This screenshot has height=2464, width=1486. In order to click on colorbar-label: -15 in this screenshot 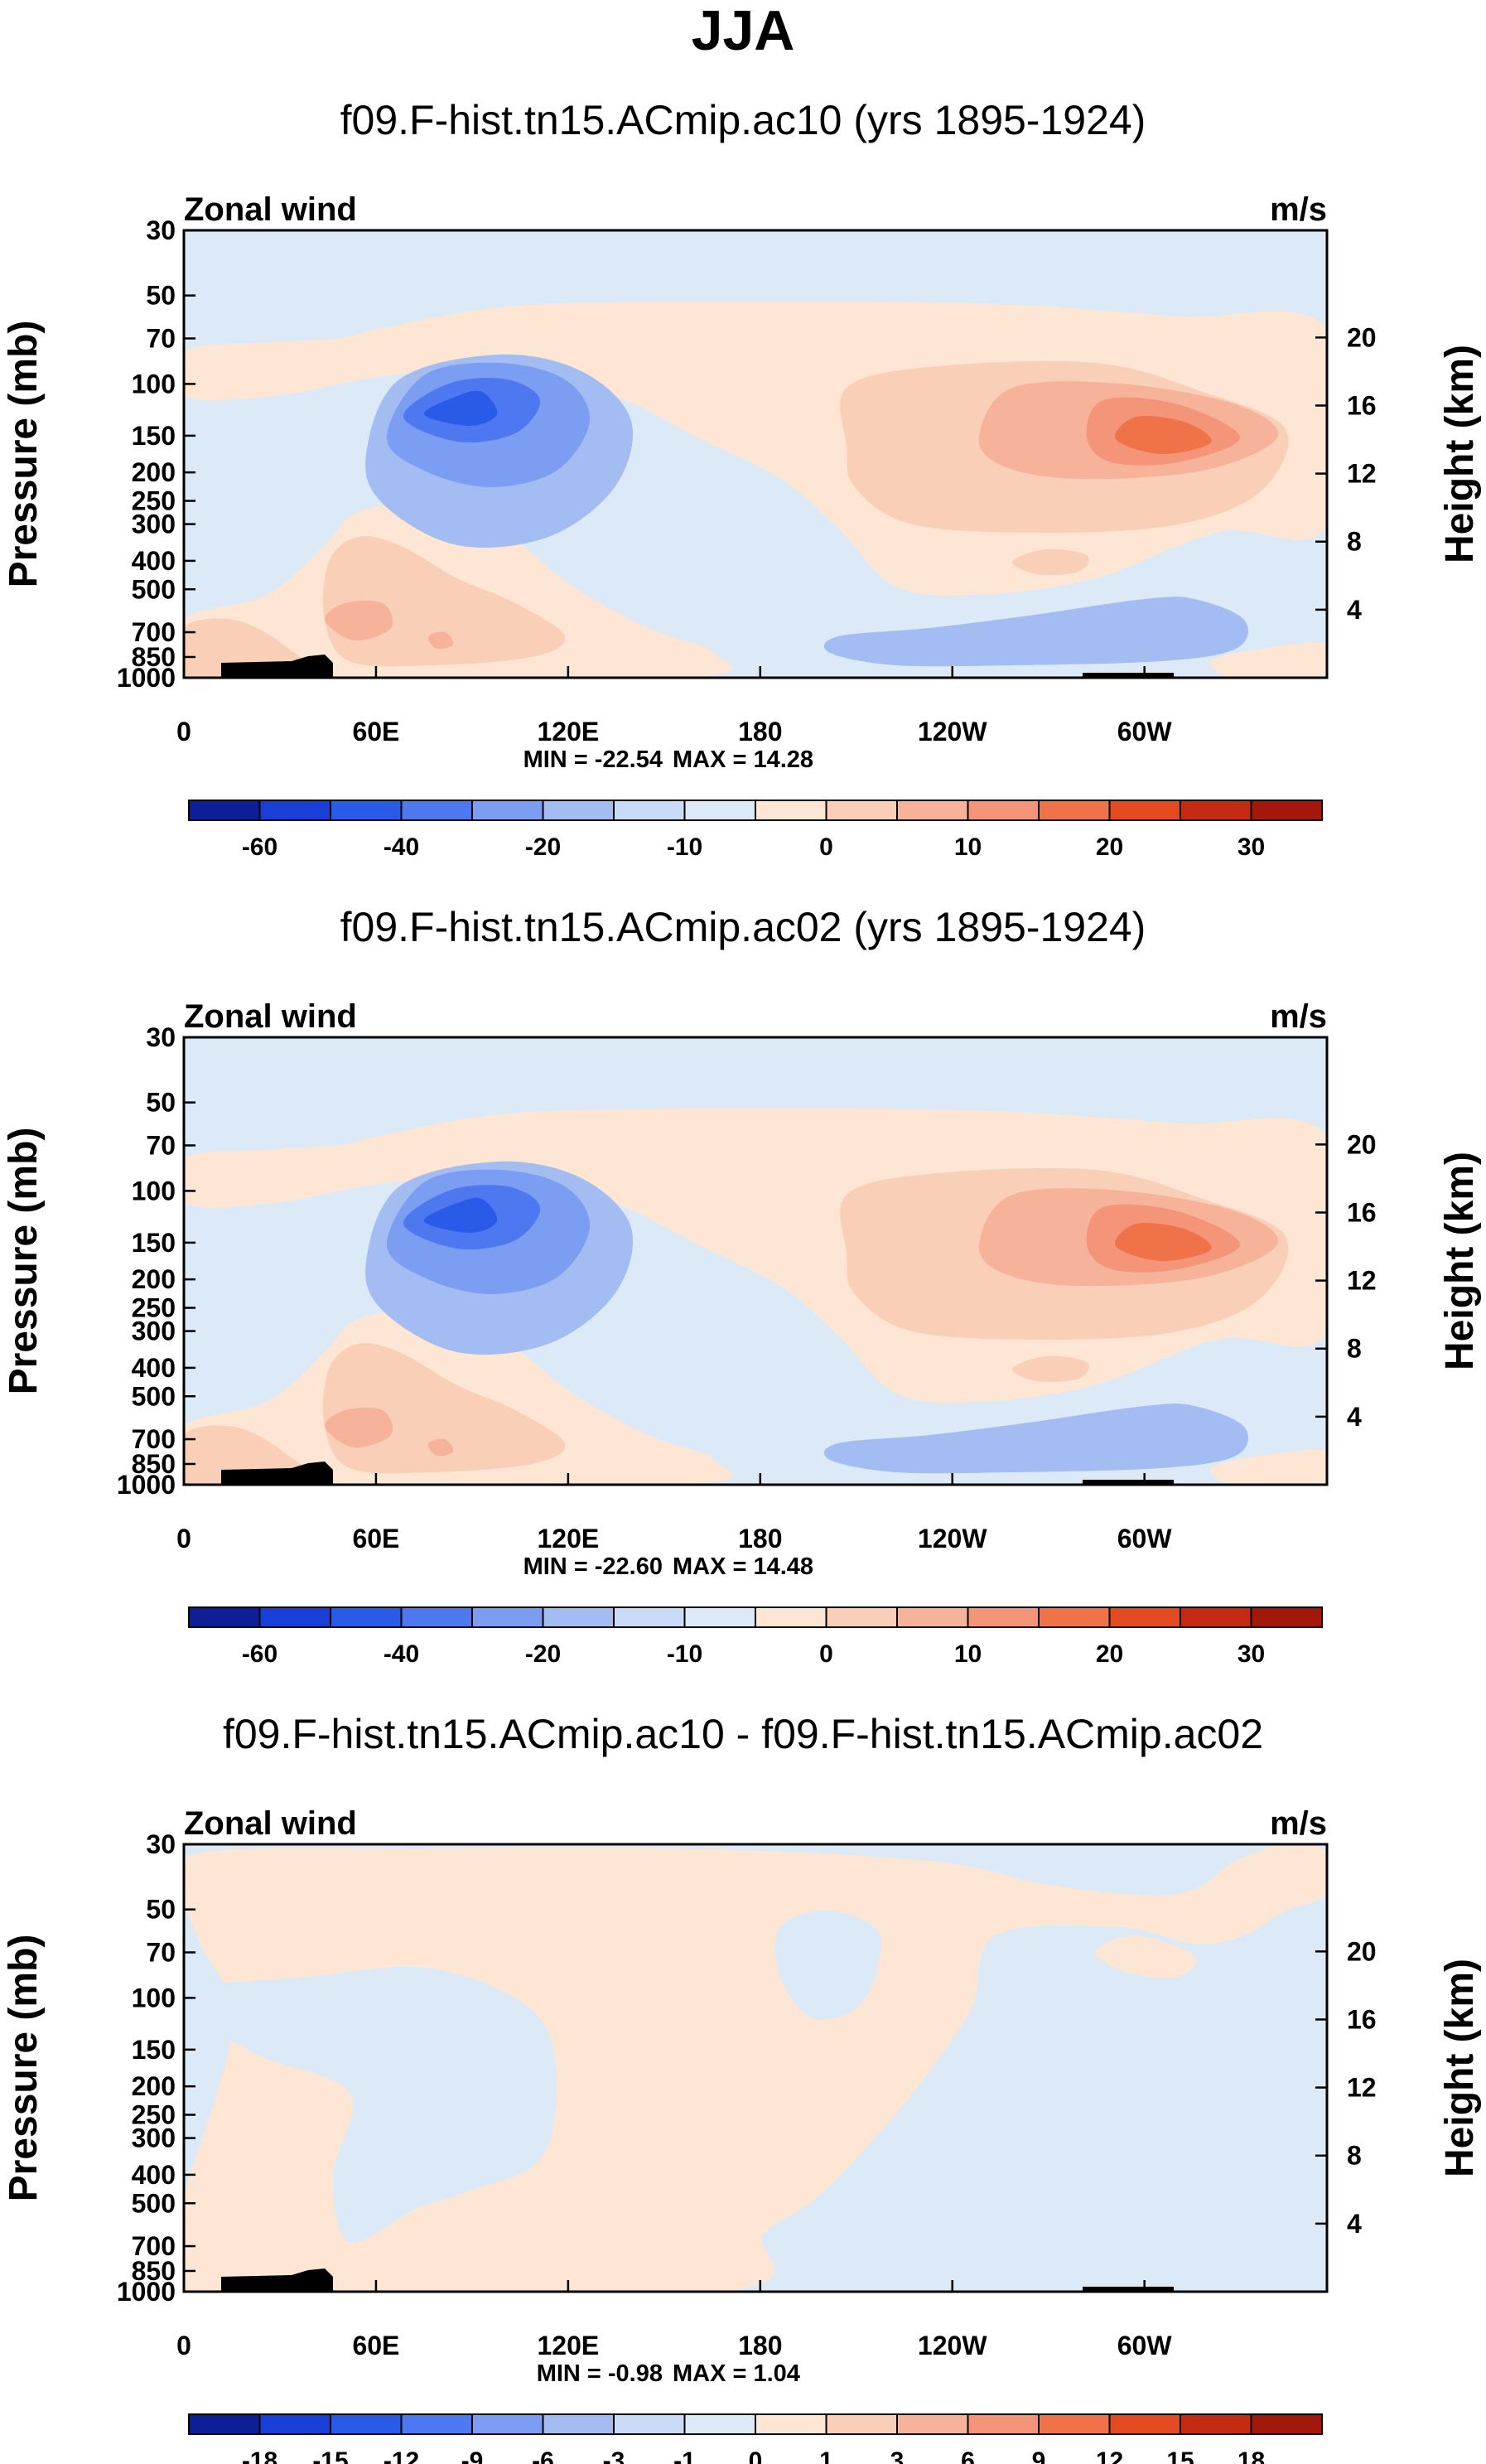, I will do `click(330, 2455)`.